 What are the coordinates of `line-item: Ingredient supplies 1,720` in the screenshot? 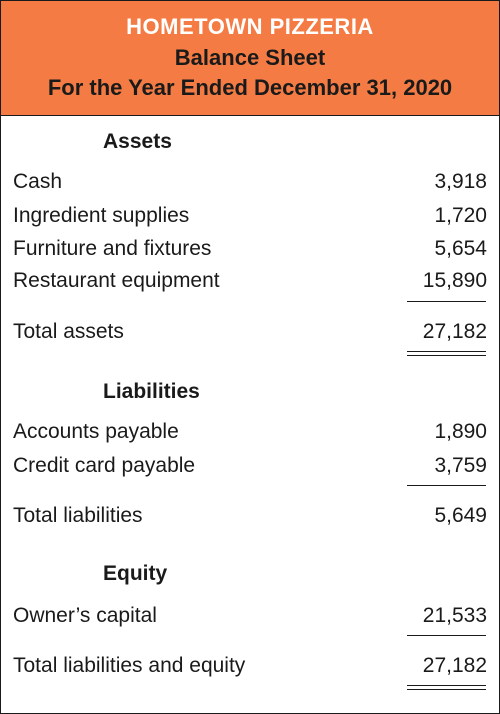 It's located at (250, 216).